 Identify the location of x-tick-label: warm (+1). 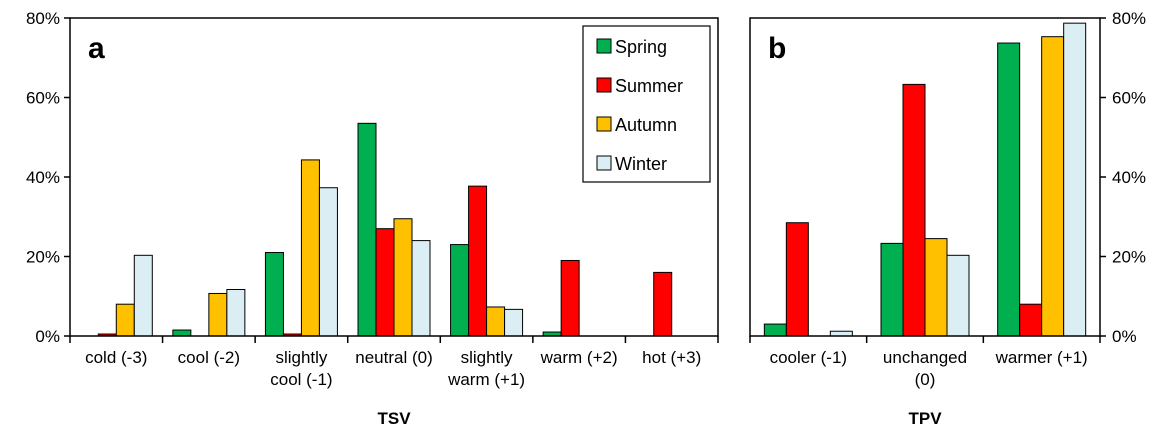
(486, 379).